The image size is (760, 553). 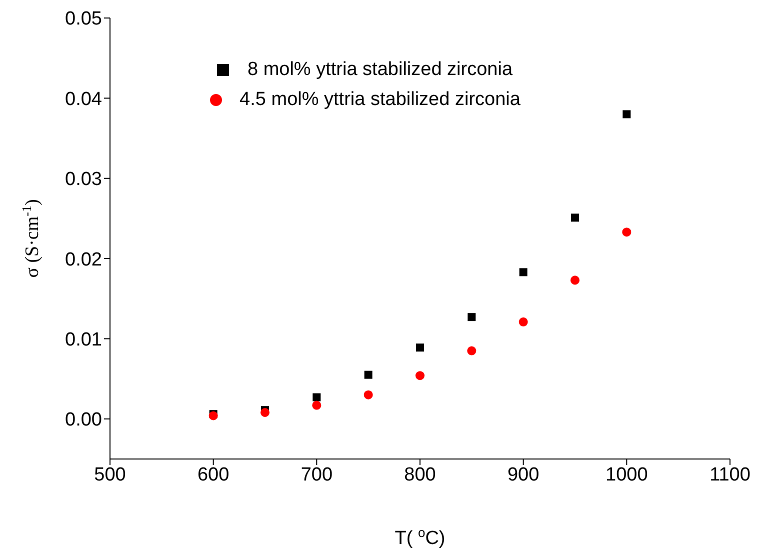 What do you see at coordinates (83, 179) in the screenshot?
I see `y-tick-label: 0.03` at bounding box center [83, 179].